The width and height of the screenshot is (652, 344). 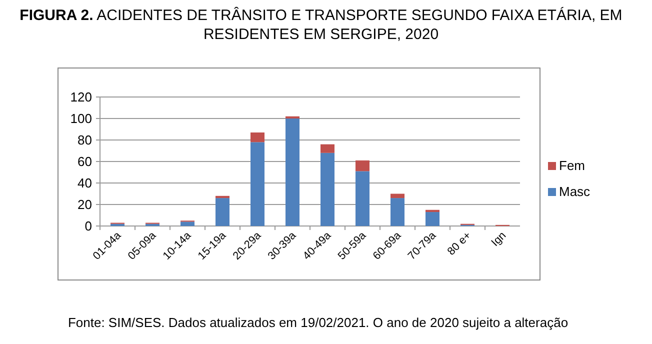 I want to click on chart-title: FIGURA 2. ACIDENTES DE TRÂNSITO E TRANSPORTE SEGUNDO FAIXA ETÁRIA, EM RESIDENTES EM SERGIPE, 2020, so click(x=321, y=24).